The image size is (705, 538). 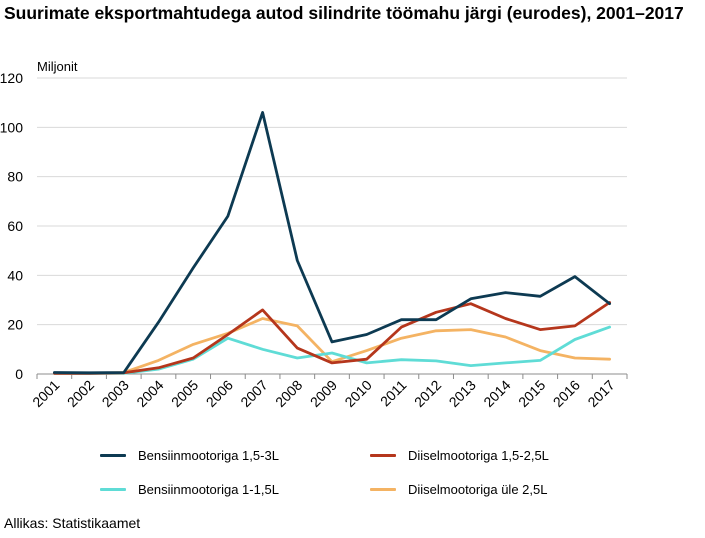 What do you see at coordinates (531, 393) in the screenshot?
I see `x-tick-label: 2015` at bounding box center [531, 393].